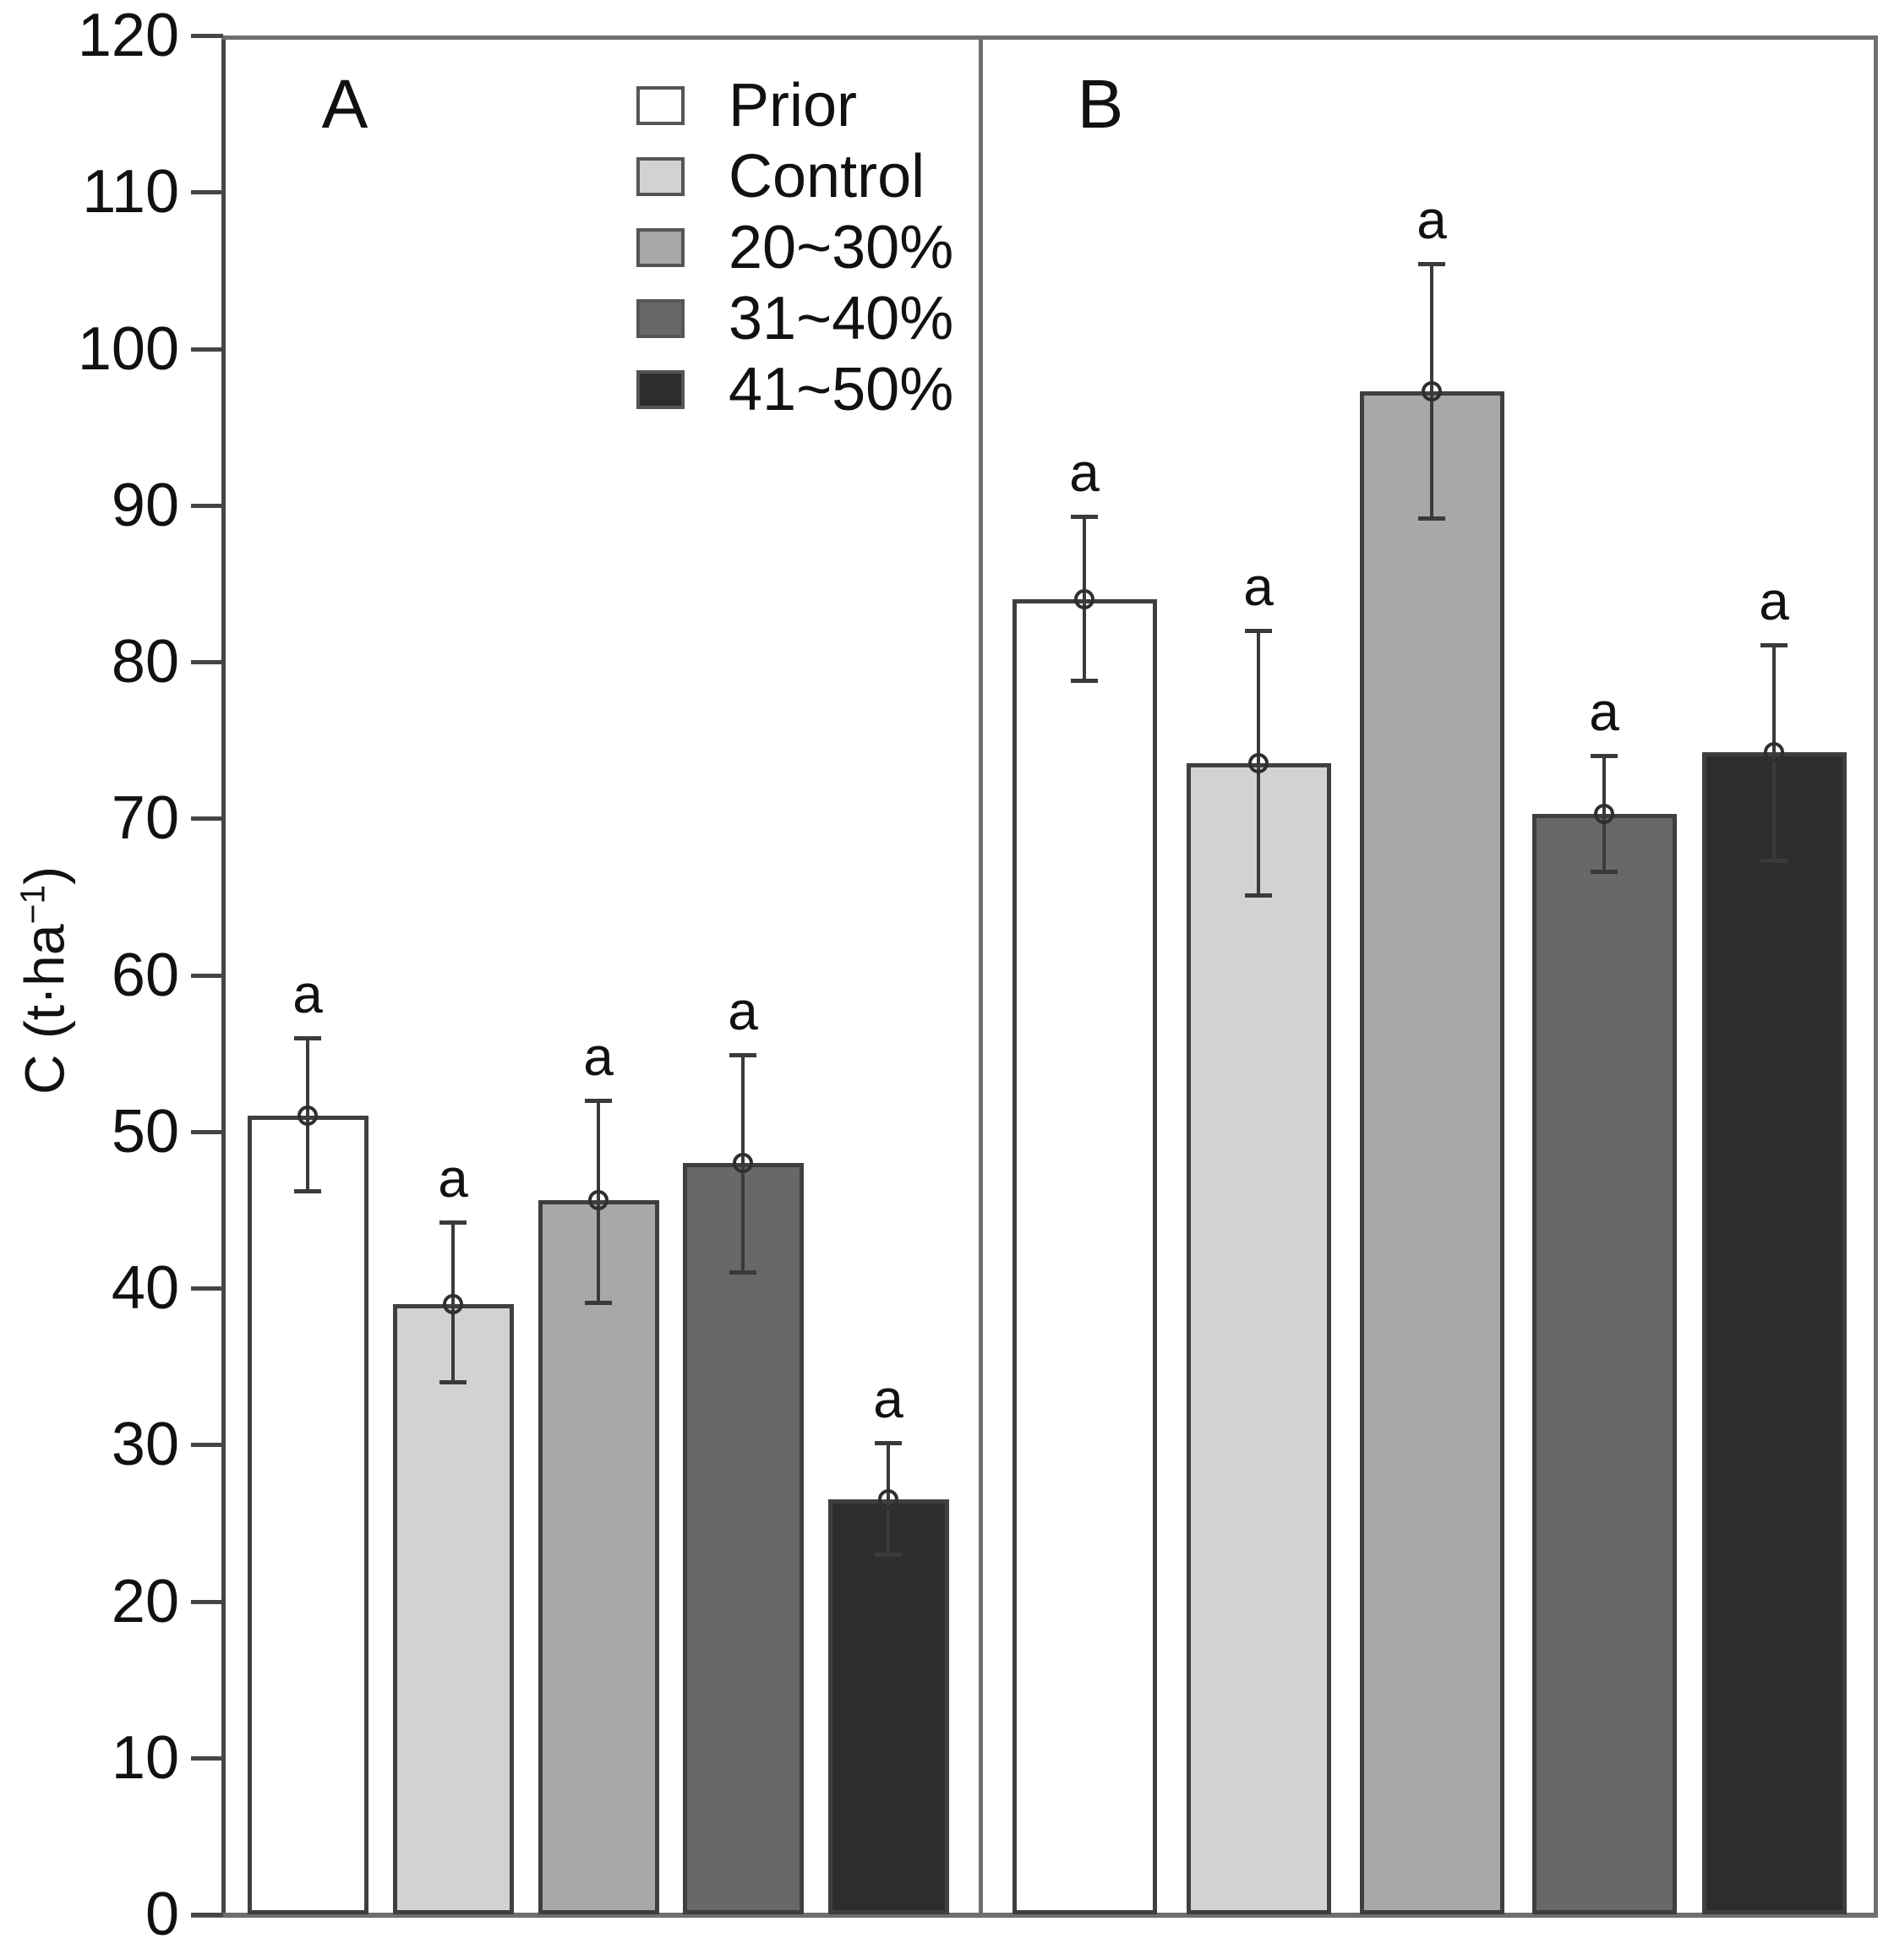  What do you see at coordinates (465, 105) in the screenshot?
I see `legend-item-prior: Prior` at bounding box center [465, 105].